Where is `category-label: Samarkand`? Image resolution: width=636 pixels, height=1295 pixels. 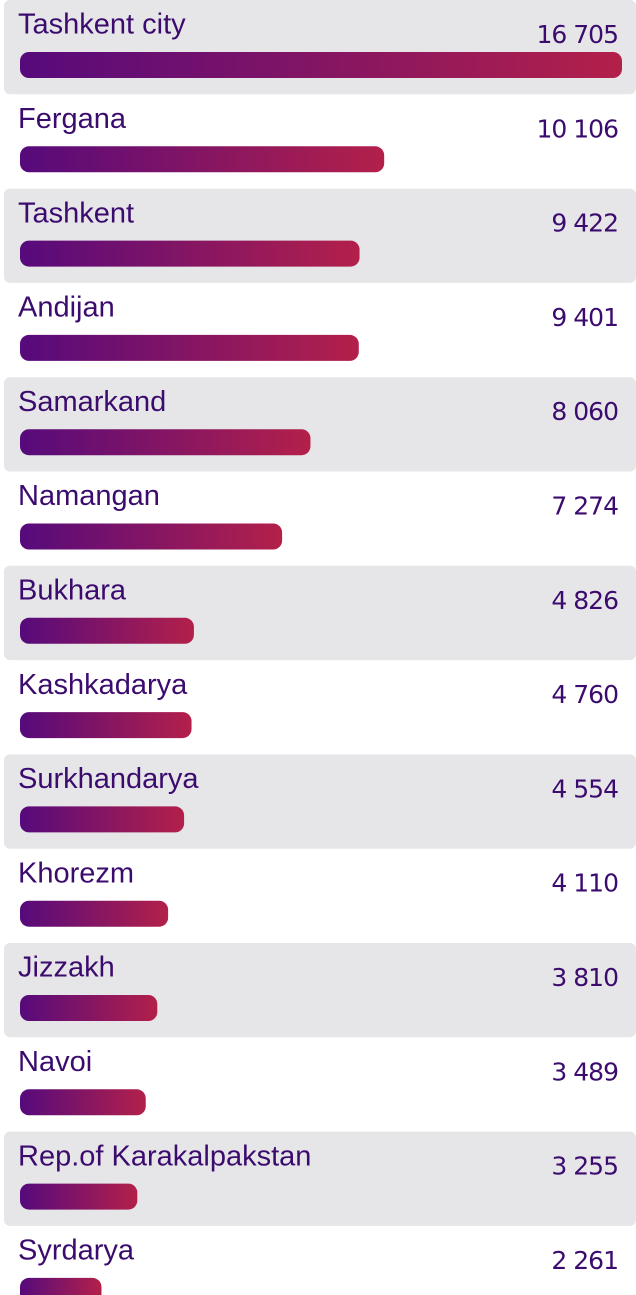
category-label: Samarkand is located at coordinates (92, 402).